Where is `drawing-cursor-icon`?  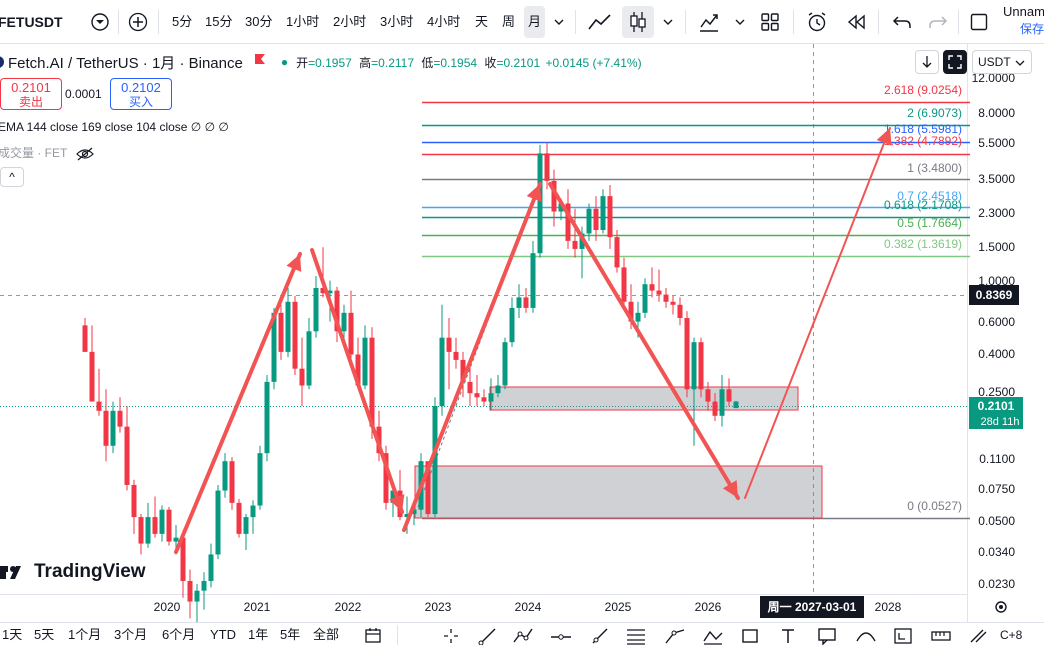 drawing-cursor-icon is located at coordinates (451, 636).